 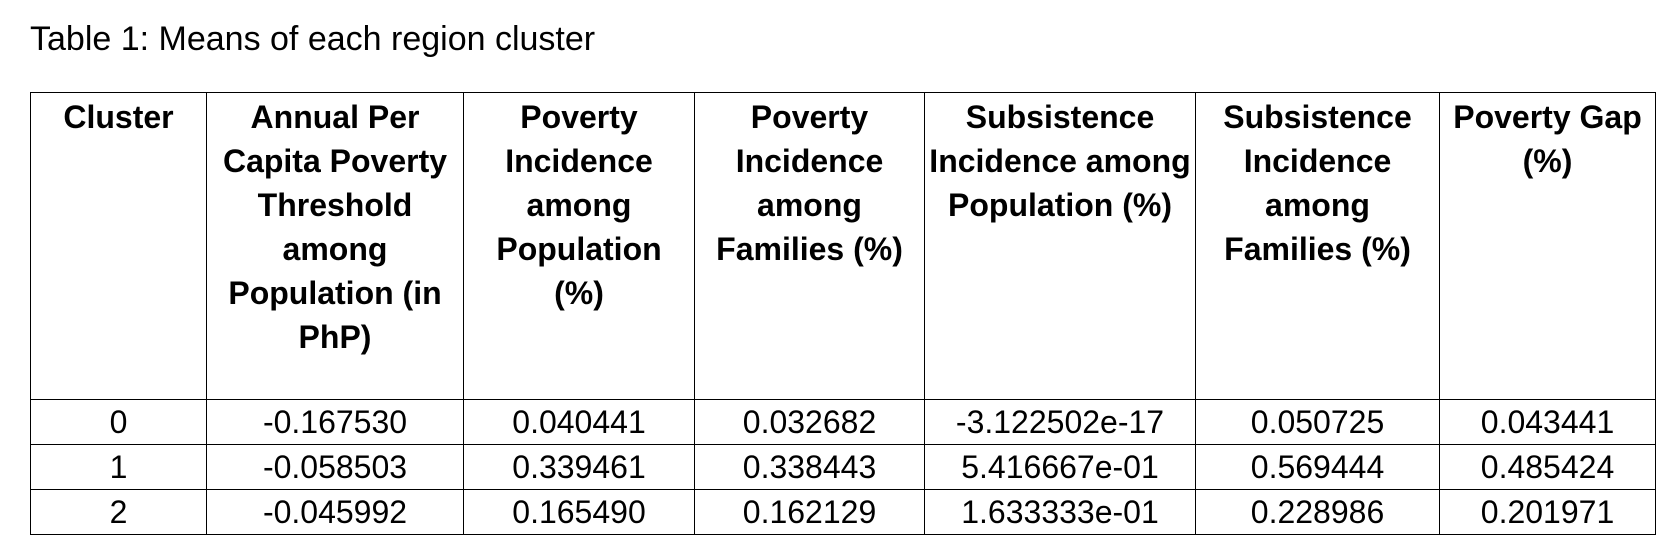 What do you see at coordinates (1317, 422) in the screenshot?
I see `table-cell: 0.050725` at bounding box center [1317, 422].